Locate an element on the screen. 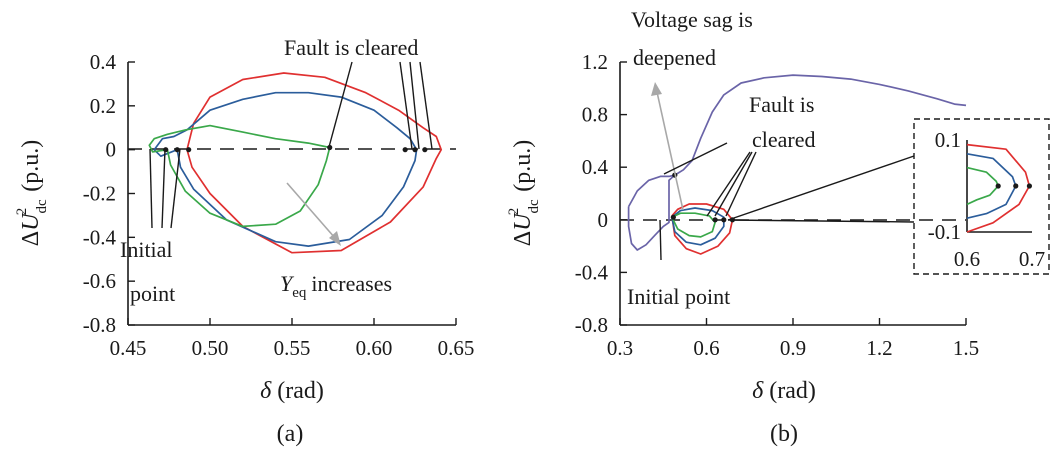  y-tick-label: -0.2 is located at coordinates (99, 194).